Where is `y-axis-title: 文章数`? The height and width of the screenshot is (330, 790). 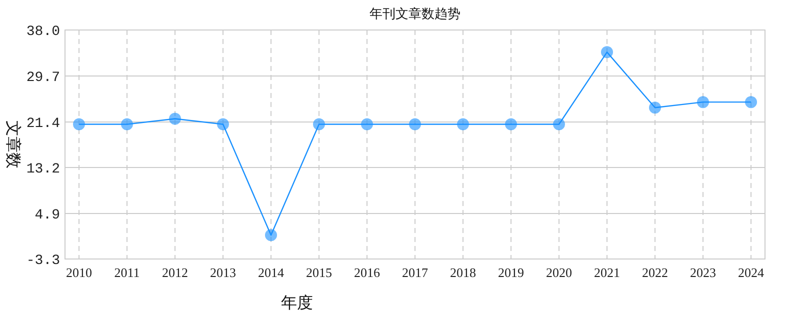
y-axis-title: 文章数 is located at coordinates (13, 144).